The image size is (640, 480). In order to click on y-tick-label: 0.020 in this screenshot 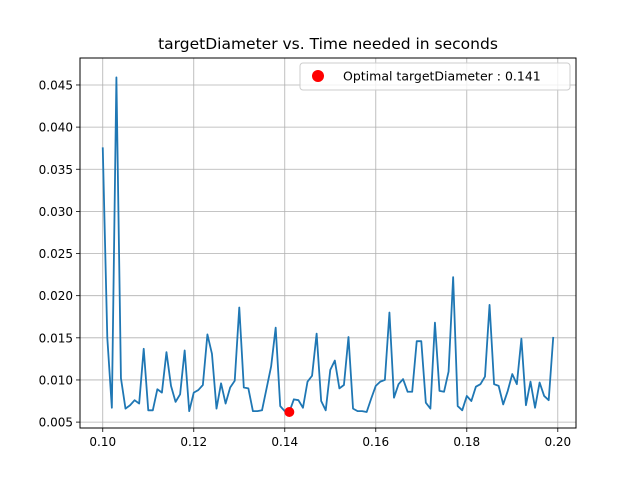, I will do `click(56, 296)`.